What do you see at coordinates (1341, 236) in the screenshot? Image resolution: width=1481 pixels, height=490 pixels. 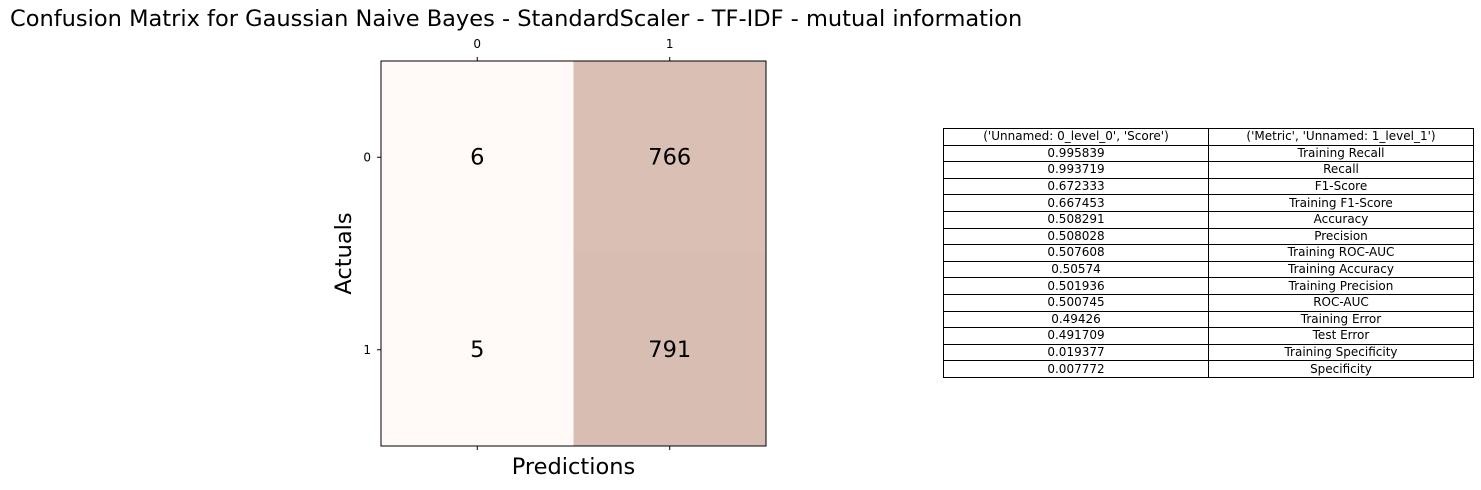 I see `metric-cell: Precision` at bounding box center [1341, 236].